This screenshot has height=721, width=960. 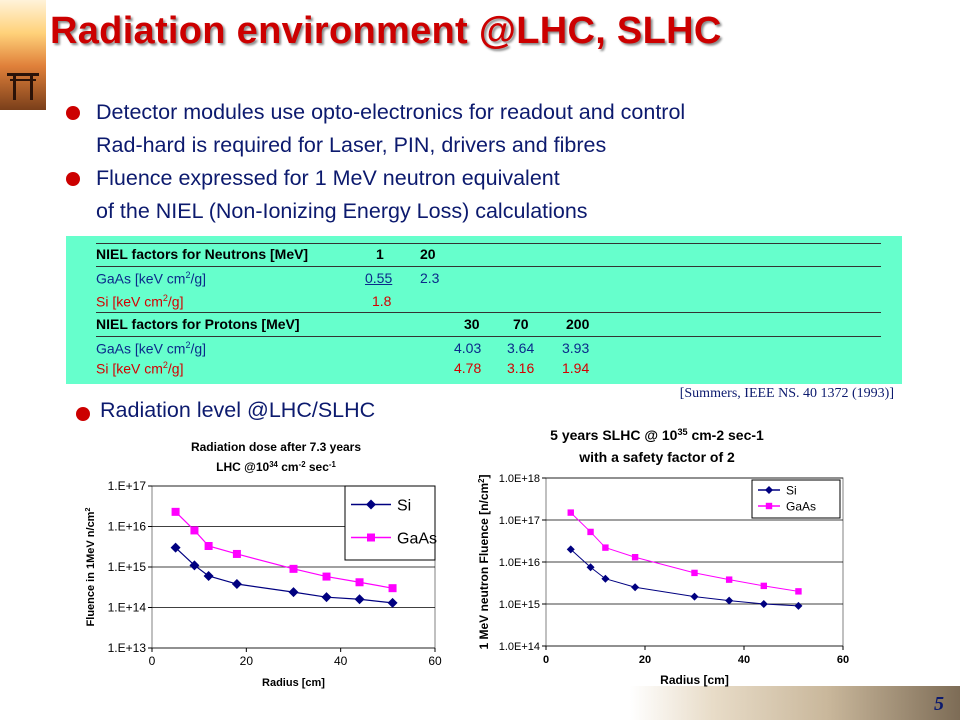 What do you see at coordinates (90, 567) in the screenshot?
I see `y-axis-label: Fluence in 1MeV n/cm2` at bounding box center [90, 567].